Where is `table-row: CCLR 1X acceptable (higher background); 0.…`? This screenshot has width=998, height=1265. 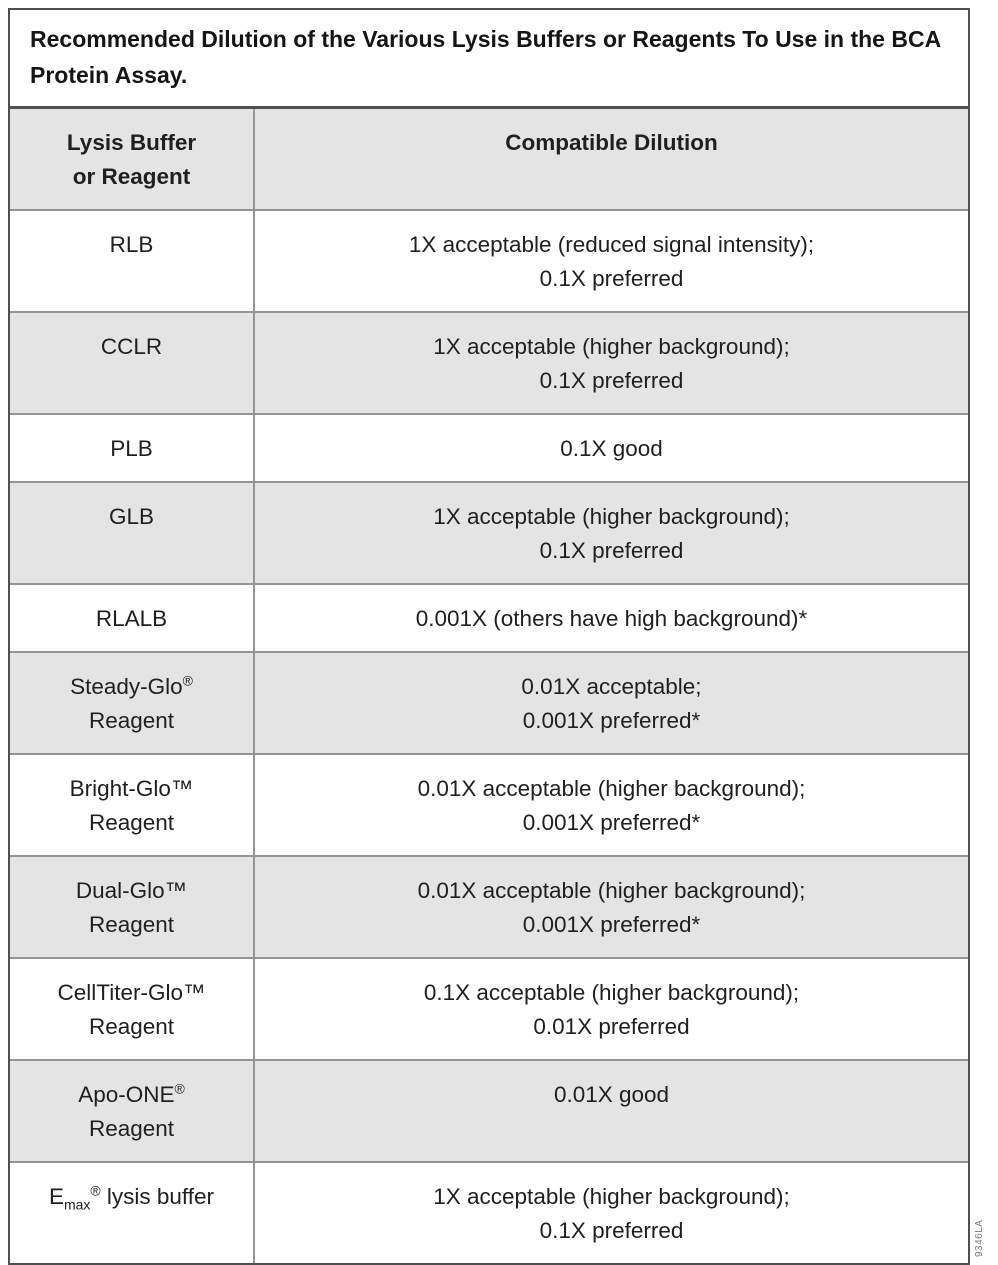
table-row: CCLR 1X acceptable (higher background); 0.… is located at coordinates (489, 362).